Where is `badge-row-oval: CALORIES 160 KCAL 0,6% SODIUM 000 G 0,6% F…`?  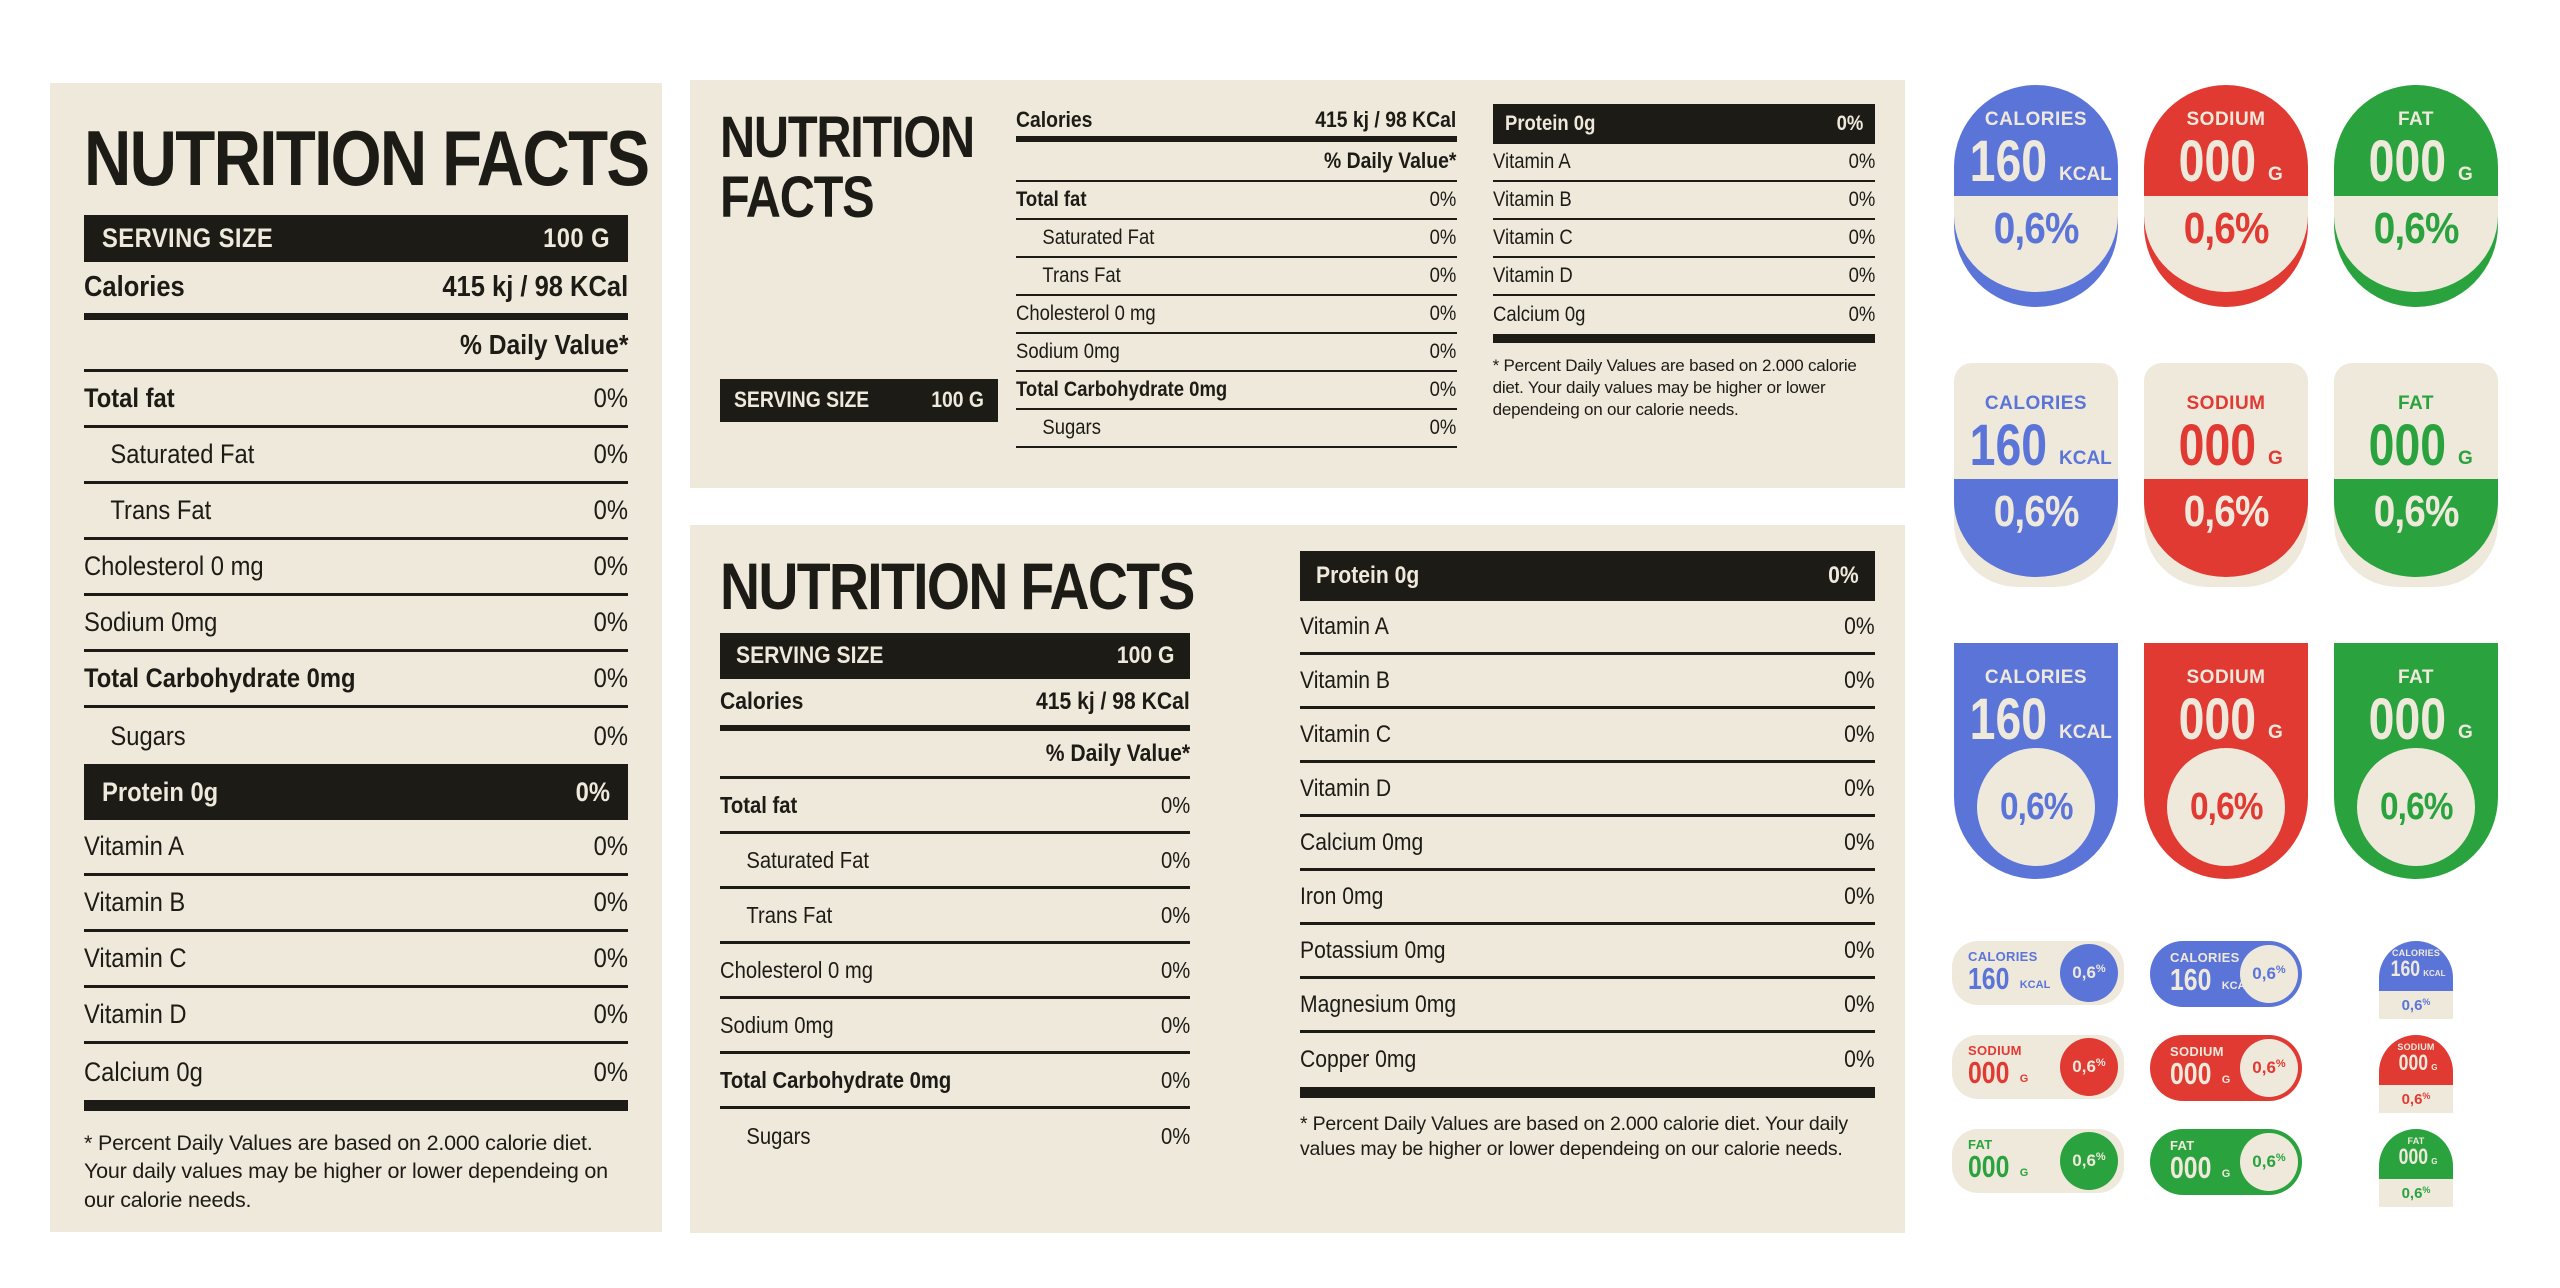 badge-row-oval: CALORIES 160 KCAL 0,6% SODIUM 000 G 0,6% F… is located at coordinates (2226, 196).